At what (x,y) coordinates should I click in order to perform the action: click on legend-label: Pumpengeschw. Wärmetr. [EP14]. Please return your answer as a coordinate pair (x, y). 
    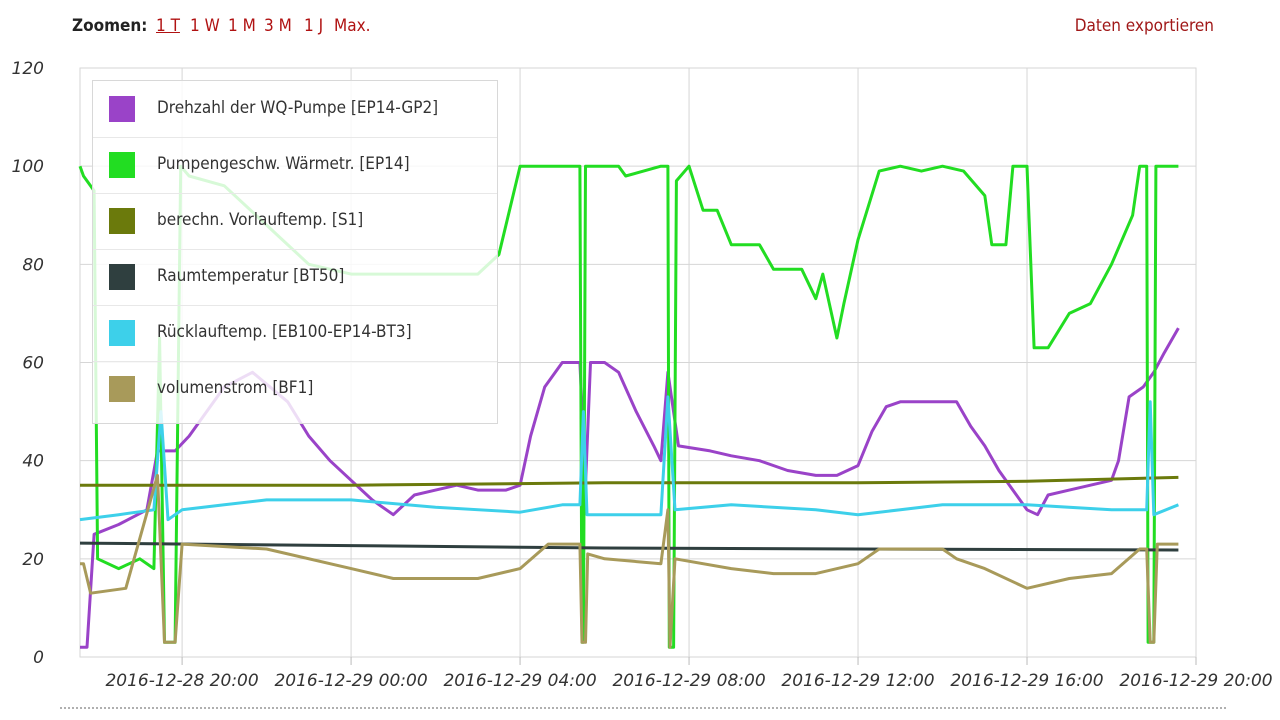
    Looking at the image, I should click on (283, 164).